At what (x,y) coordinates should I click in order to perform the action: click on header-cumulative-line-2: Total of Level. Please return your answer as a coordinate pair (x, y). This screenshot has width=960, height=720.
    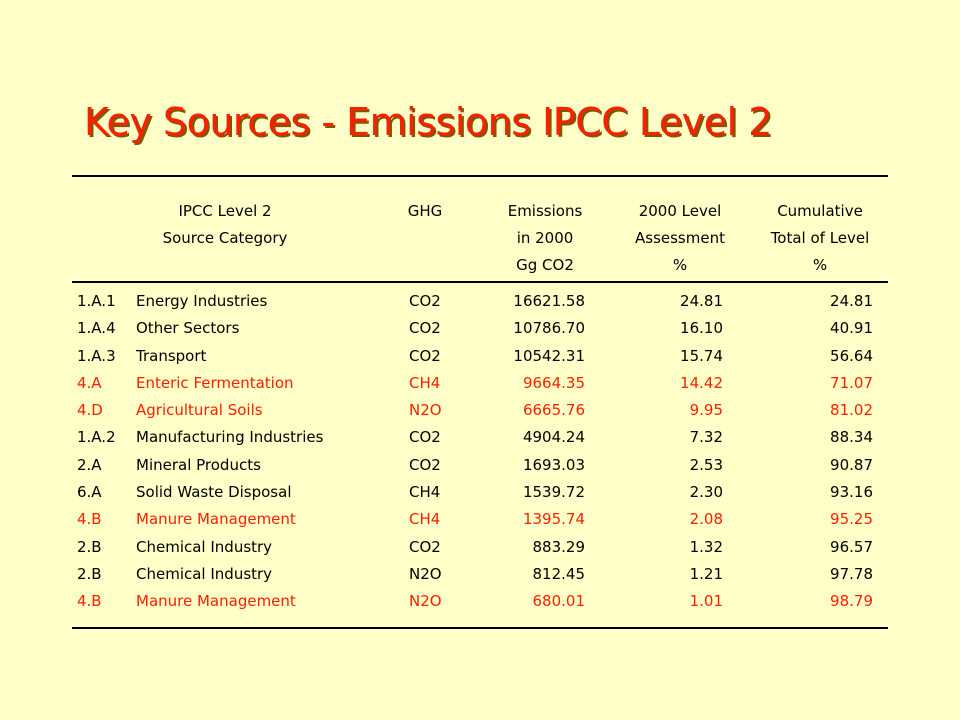
    Looking at the image, I should click on (820, 238).